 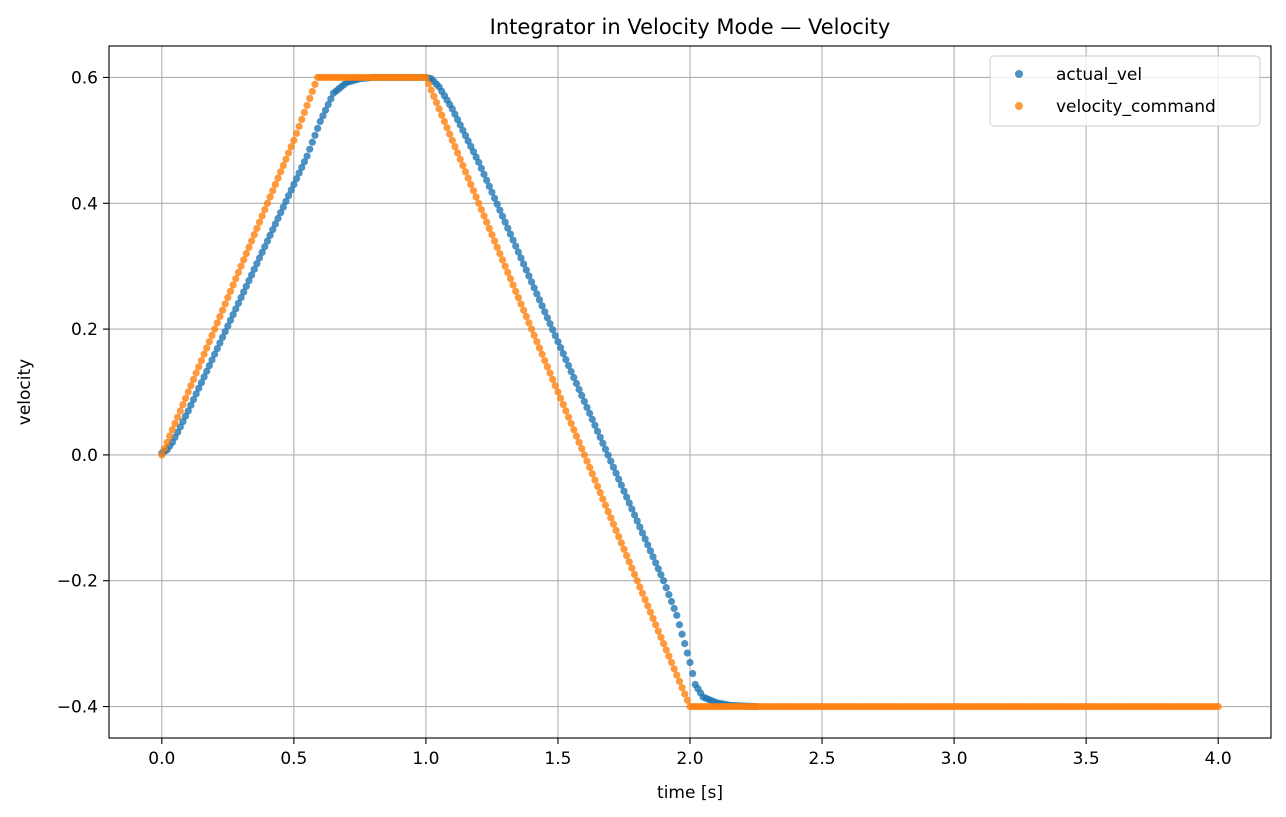 What do you see at coordinates (425, 759) in the screenshot?
I see `x-tick-label: 1.0` at bounding box center [425, 759].